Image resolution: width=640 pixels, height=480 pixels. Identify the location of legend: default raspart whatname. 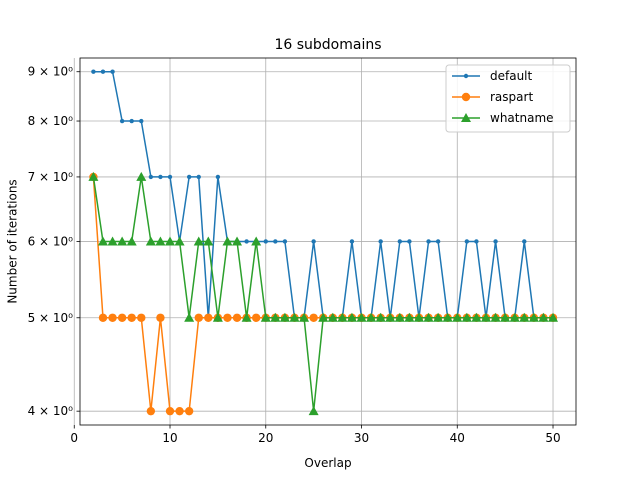
(508, 98).